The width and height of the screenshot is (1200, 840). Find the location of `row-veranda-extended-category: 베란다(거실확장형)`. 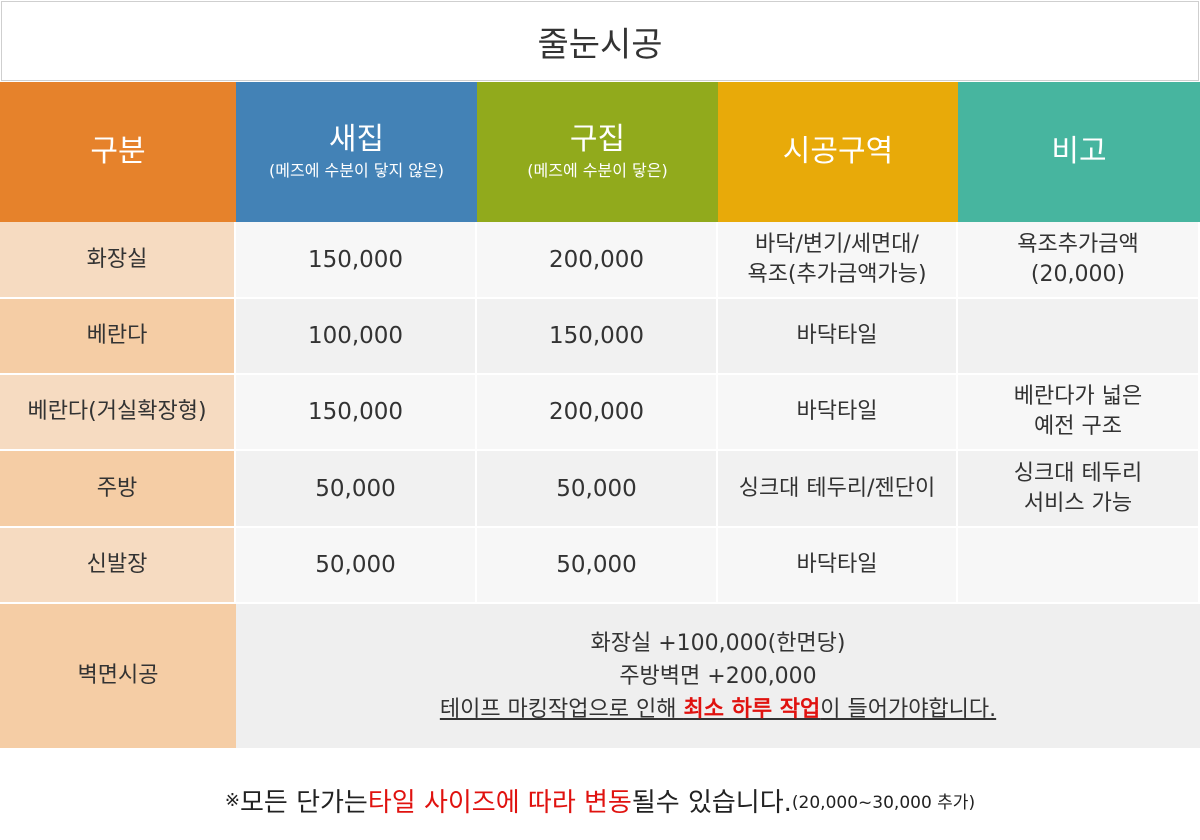

row-veranda-extended-category: 베란다(거실확장형) is located at coordinates (118, 413).